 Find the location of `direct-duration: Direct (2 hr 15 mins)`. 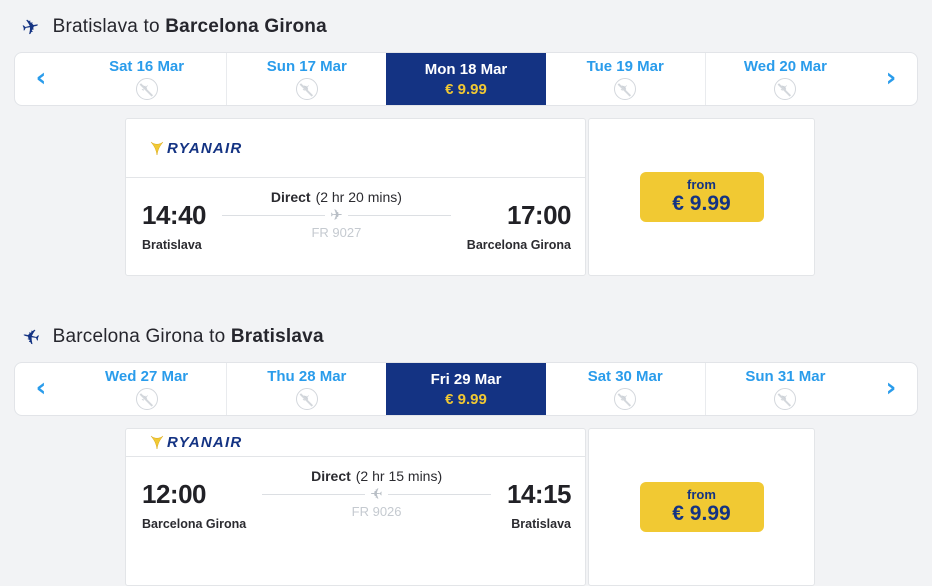

direct-duration: Direct (2 hr 15 mins) is located at coordinates (376, 476).